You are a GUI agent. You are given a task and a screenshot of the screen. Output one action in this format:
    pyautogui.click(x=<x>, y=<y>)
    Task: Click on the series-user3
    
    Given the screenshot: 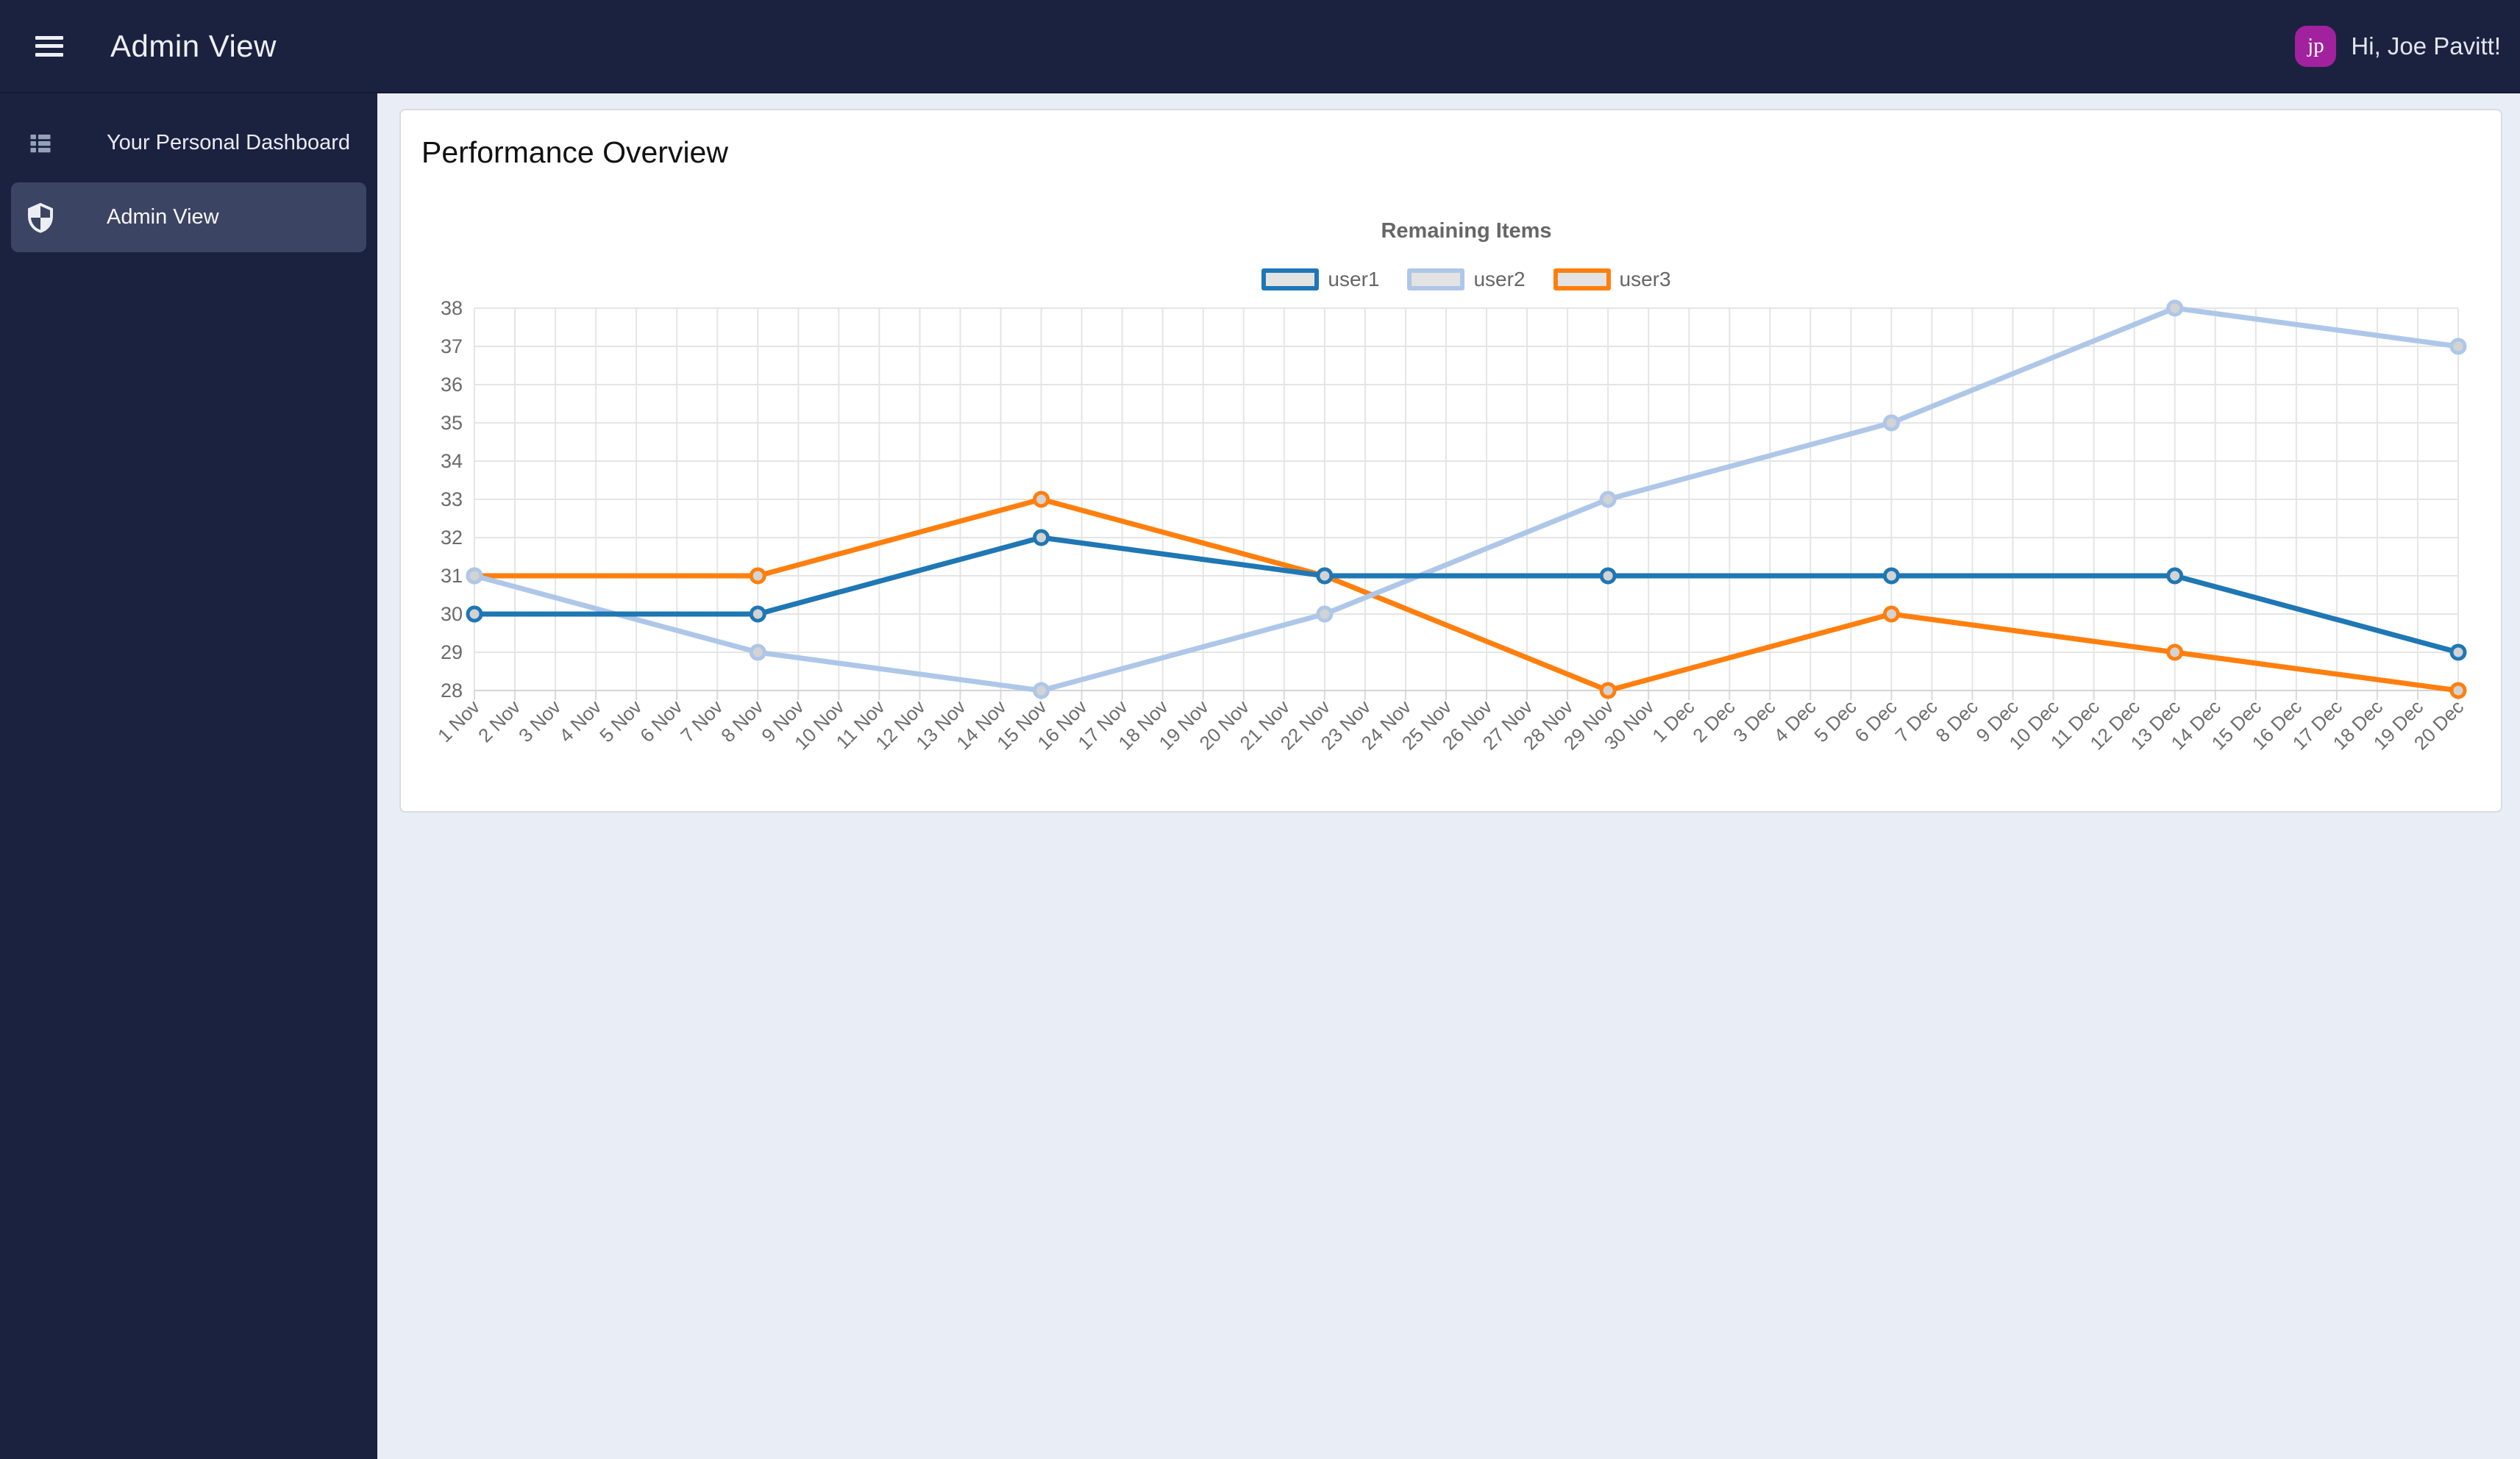 What is the action you would take?
    pyautogui.click(x=1467, y=595)
    